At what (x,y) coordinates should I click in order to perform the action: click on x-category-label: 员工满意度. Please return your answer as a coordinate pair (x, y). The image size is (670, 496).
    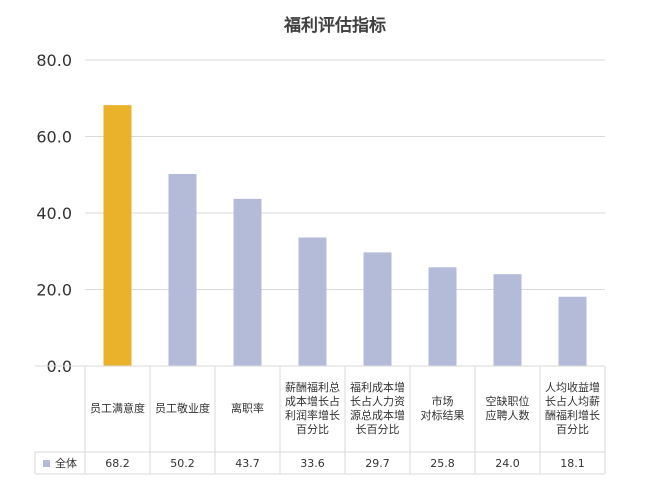
    Looking at the image, I should click on (117, 408).